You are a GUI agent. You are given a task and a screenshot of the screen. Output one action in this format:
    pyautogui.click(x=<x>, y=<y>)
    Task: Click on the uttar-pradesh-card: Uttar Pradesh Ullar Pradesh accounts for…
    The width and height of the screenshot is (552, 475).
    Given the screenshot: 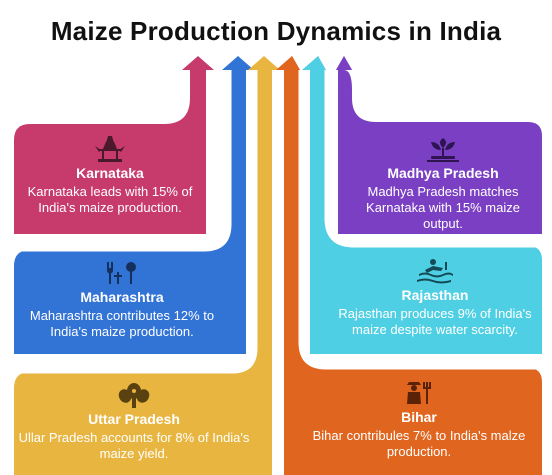 What is the action you would take?
    pyautogui.click(x=134, y=422)
    